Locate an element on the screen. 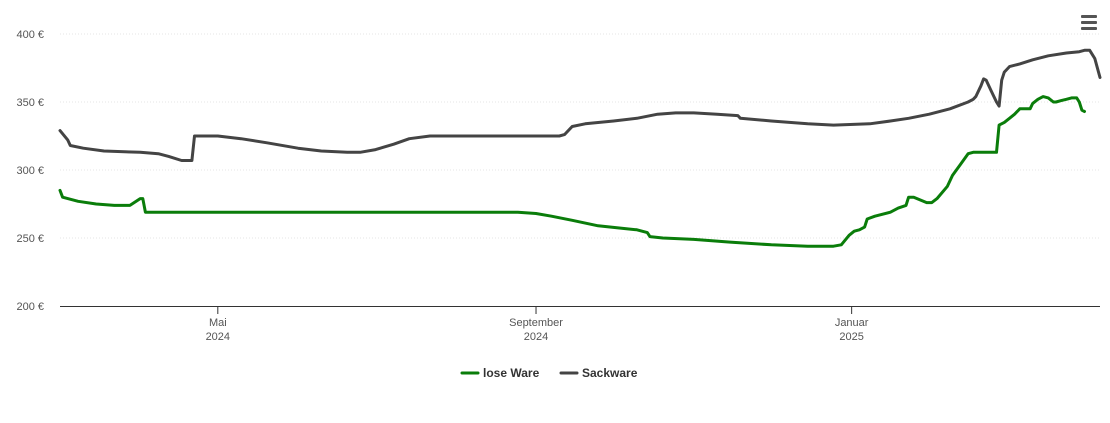 The width and height of the screenshot is (1110, 423). y-tick-label: 300 € is located at coordinates (30, 171).